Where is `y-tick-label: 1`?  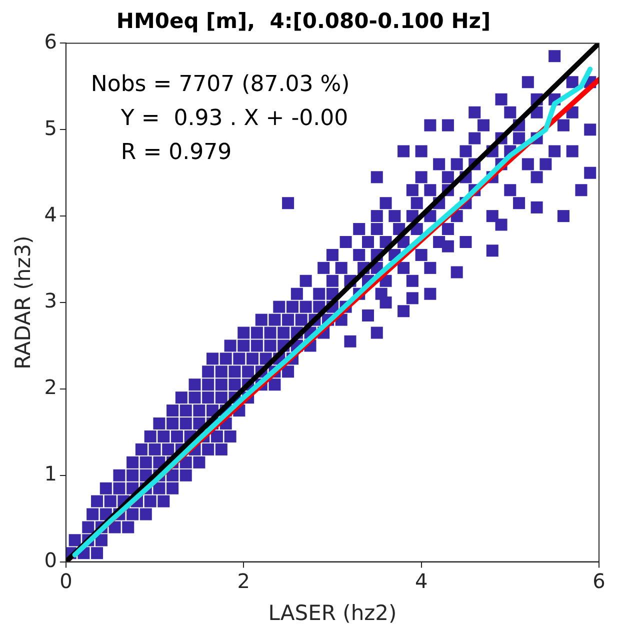 y-tick-label: 1 is located at coordinates (50, 474).